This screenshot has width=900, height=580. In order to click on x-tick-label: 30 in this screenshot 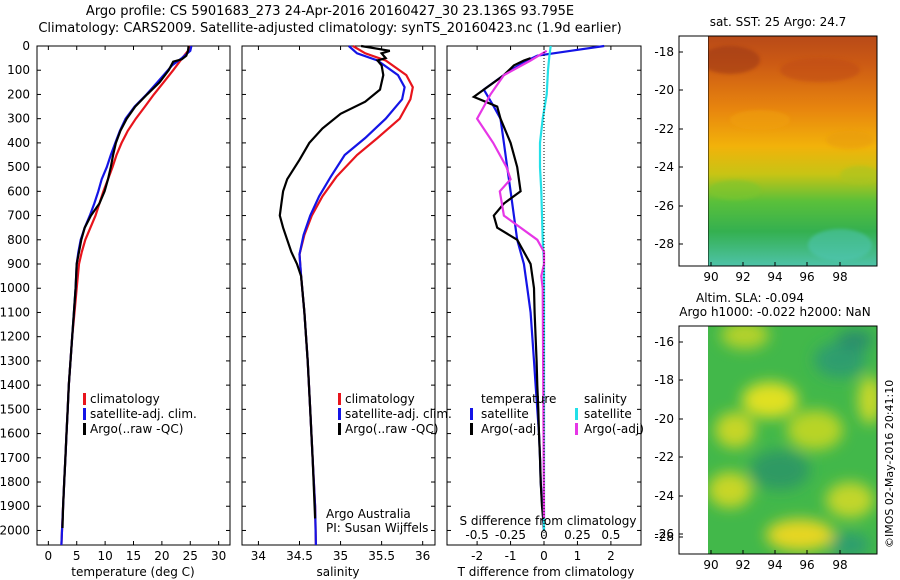, I will do `click(218, 556)`.